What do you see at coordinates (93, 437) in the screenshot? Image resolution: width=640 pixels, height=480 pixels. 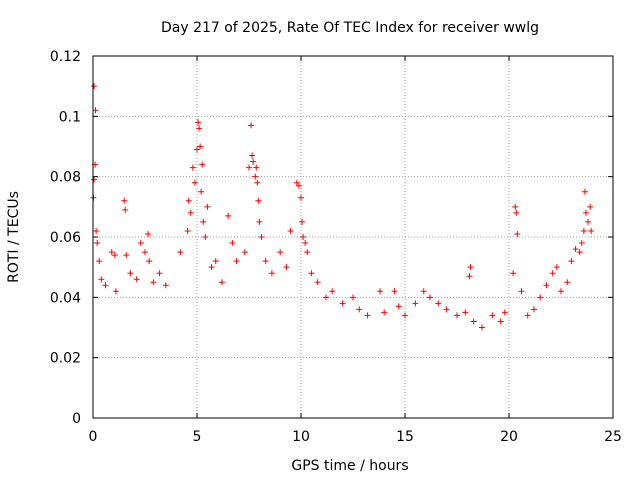 I see `x-tick-label: 0` at bounding box center [93, 437].